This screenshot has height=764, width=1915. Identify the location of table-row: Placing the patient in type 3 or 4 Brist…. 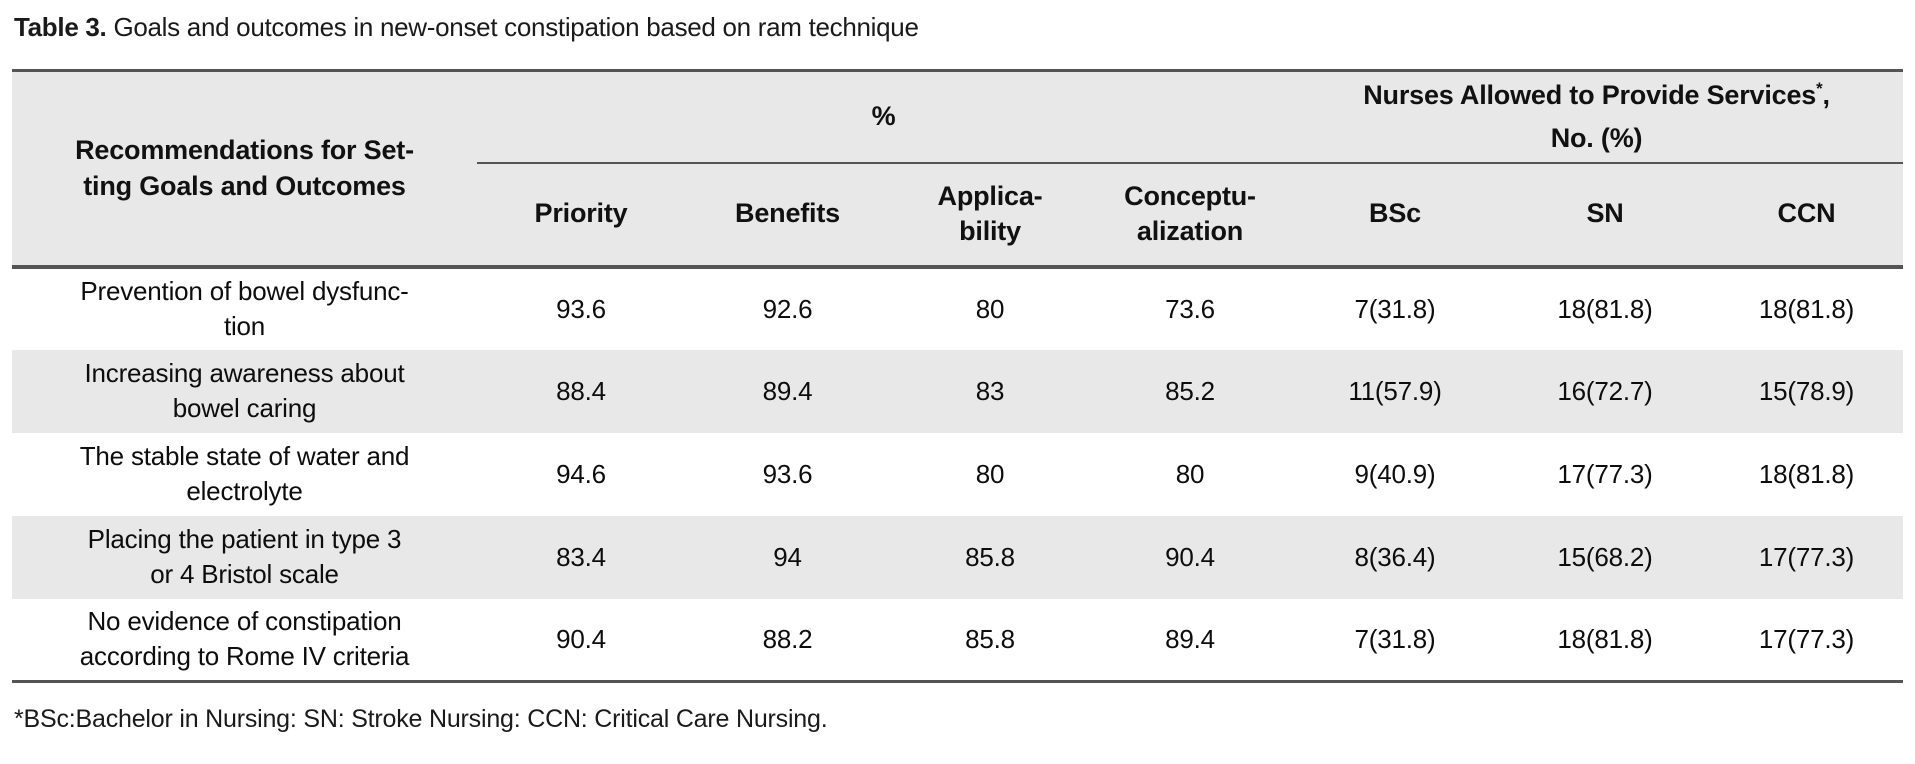
(957, 557).